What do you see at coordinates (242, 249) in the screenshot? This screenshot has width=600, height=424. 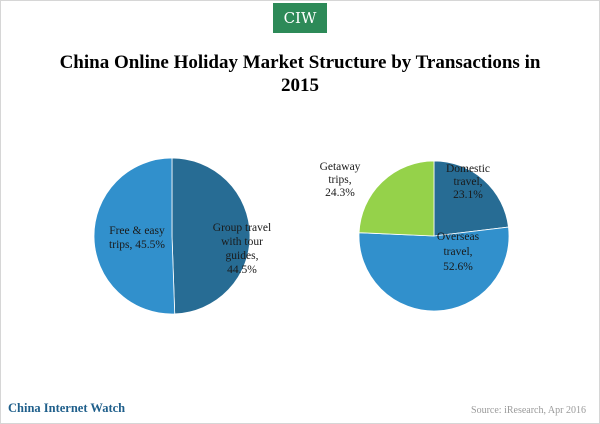 I see `slice-label: Group travel with tour guides, 44.5%` at bounding box center [242, 249].